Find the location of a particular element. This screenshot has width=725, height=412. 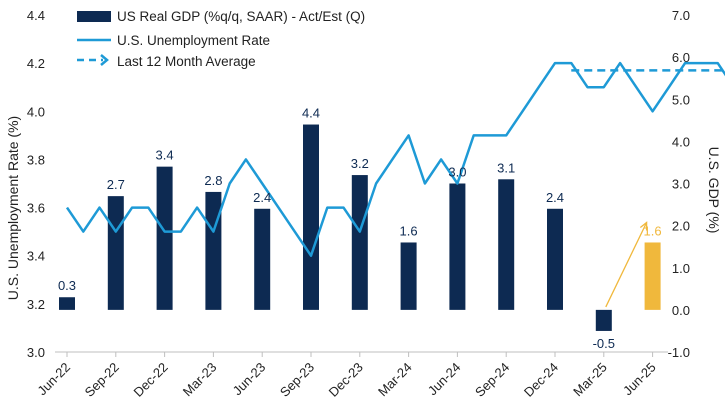

estimate-arrow-icon is located at coordinates (643, 226).